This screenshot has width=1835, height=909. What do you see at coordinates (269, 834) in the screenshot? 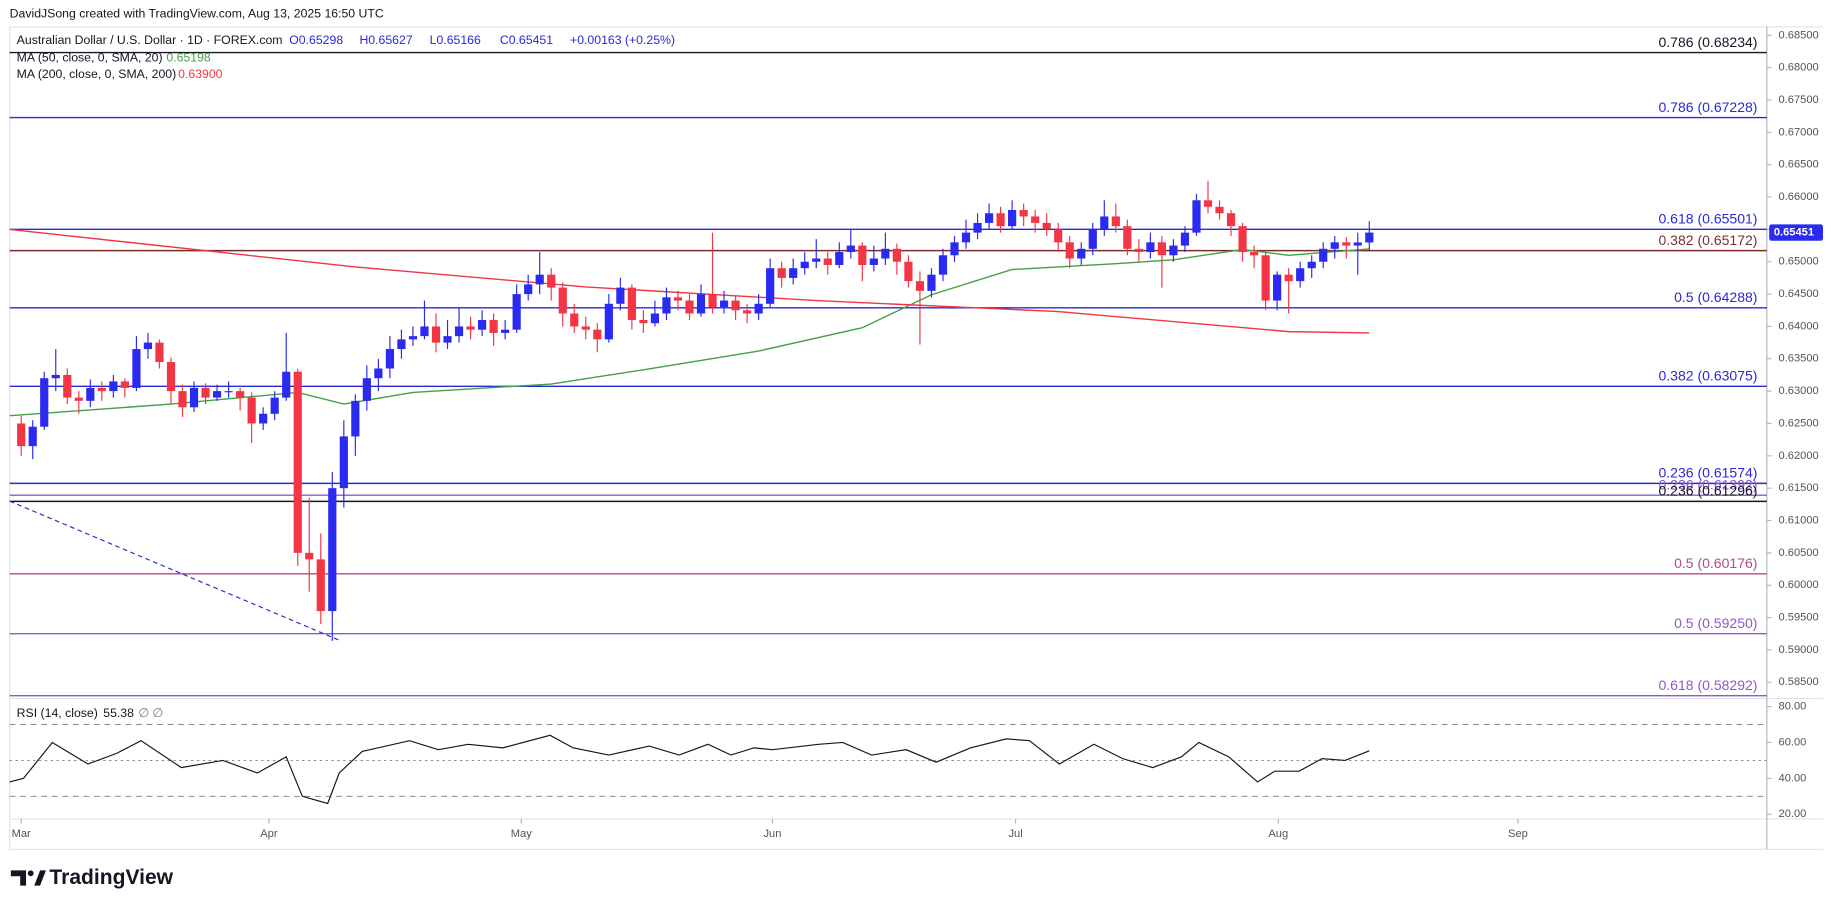
I see `x-tick-label: Apr` at bounding box center [269, 834].